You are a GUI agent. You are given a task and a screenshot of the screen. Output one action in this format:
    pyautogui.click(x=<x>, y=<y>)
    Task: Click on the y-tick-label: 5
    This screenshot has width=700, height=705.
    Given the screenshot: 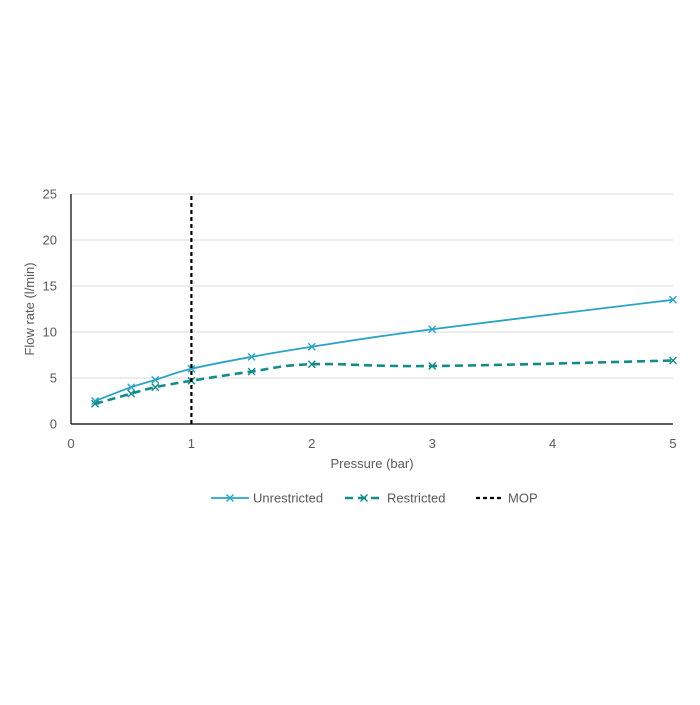 What is the action you would take?
    pyautogui.click(x=53, y=378)
    